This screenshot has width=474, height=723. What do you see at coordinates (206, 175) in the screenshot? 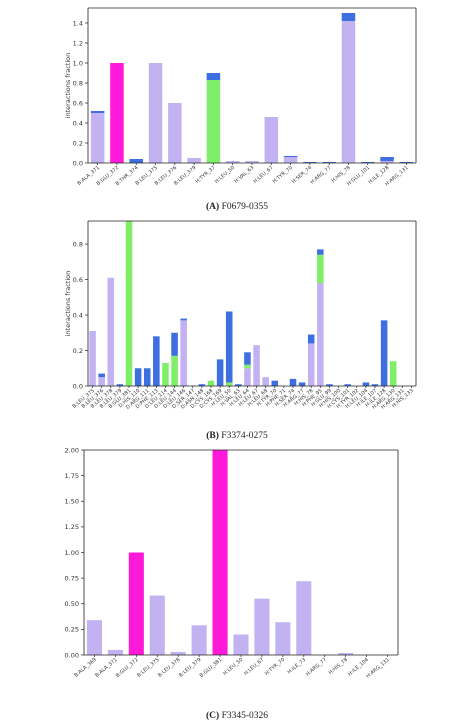
I see `x-tick-label: H:TYR_37` at bounding box center [206, 175].